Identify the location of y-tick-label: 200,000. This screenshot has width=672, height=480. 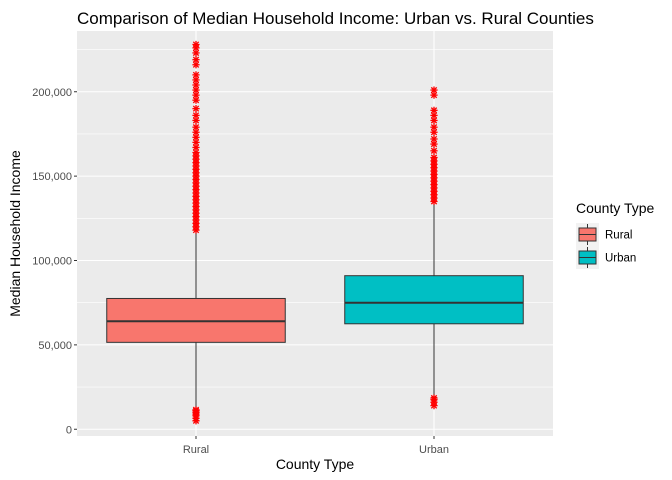
(52, 93).